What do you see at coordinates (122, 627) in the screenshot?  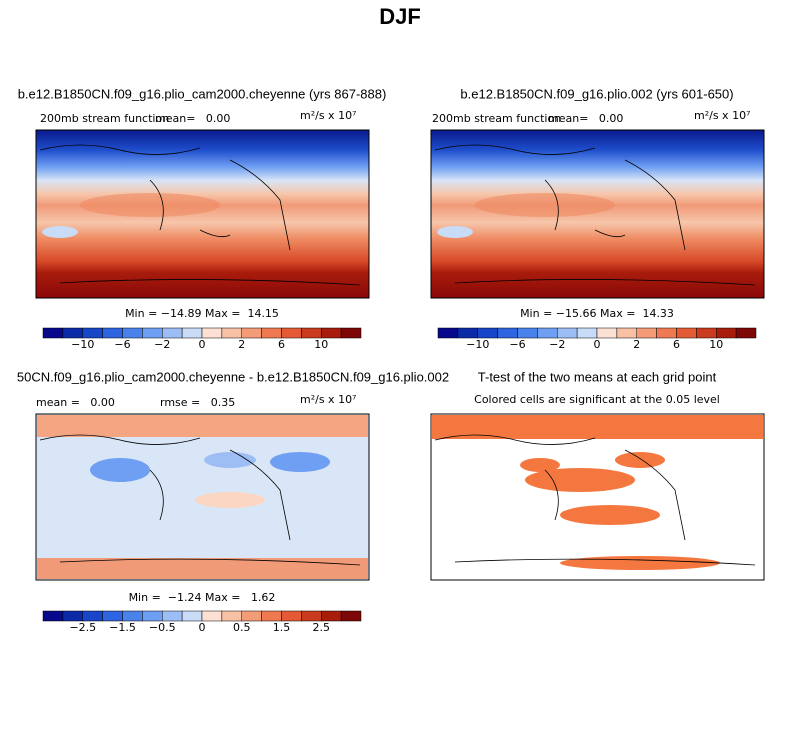 I see `colorbar-label: −1.5` at bounding box center [122, 627].